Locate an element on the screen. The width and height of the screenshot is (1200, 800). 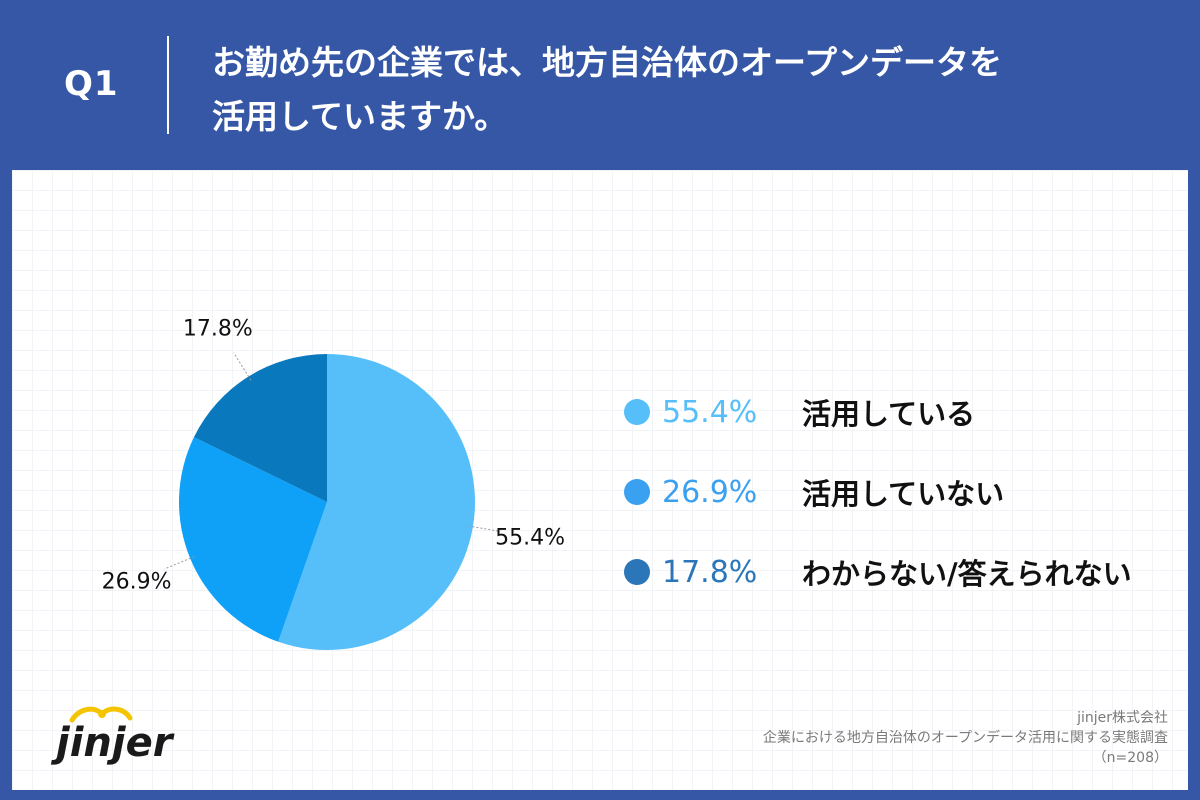
jinjer-logo: jinjer is located at coordinates (112, 736).